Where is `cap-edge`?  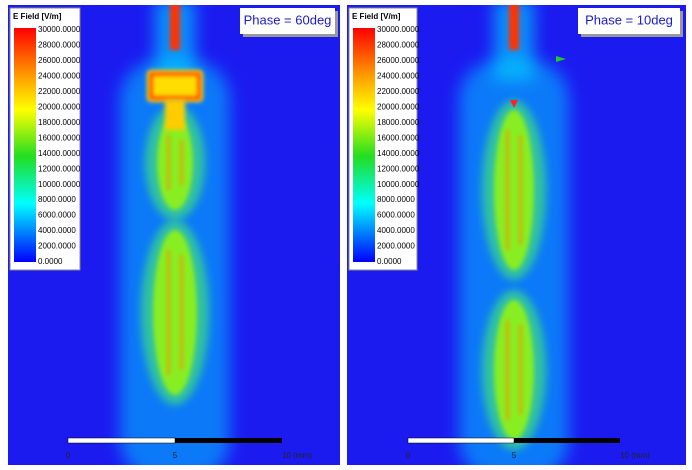 cap-edge is located at coordinates (175, 86).